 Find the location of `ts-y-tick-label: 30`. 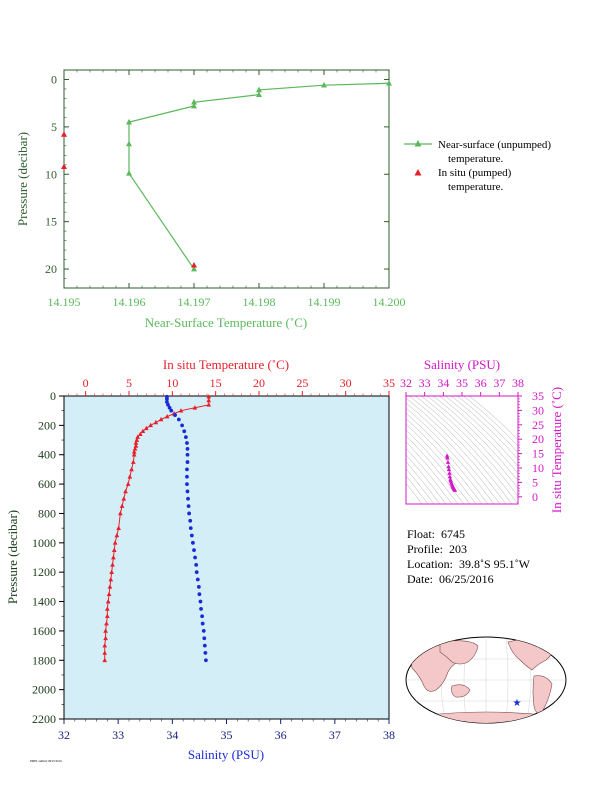

ts-y-tick-label: 30 is located at coordinates (538, 410).